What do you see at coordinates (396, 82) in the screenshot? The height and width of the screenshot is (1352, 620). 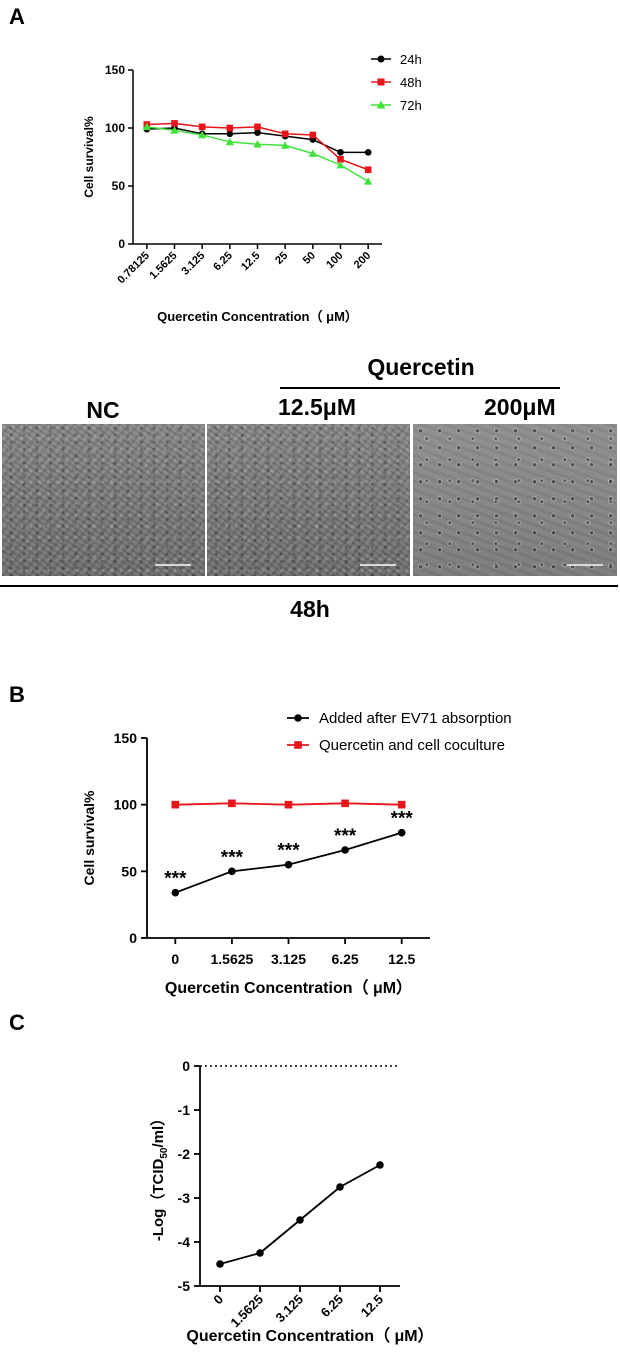 I see `legend-item: 48h` at bounding box center [396, 82].